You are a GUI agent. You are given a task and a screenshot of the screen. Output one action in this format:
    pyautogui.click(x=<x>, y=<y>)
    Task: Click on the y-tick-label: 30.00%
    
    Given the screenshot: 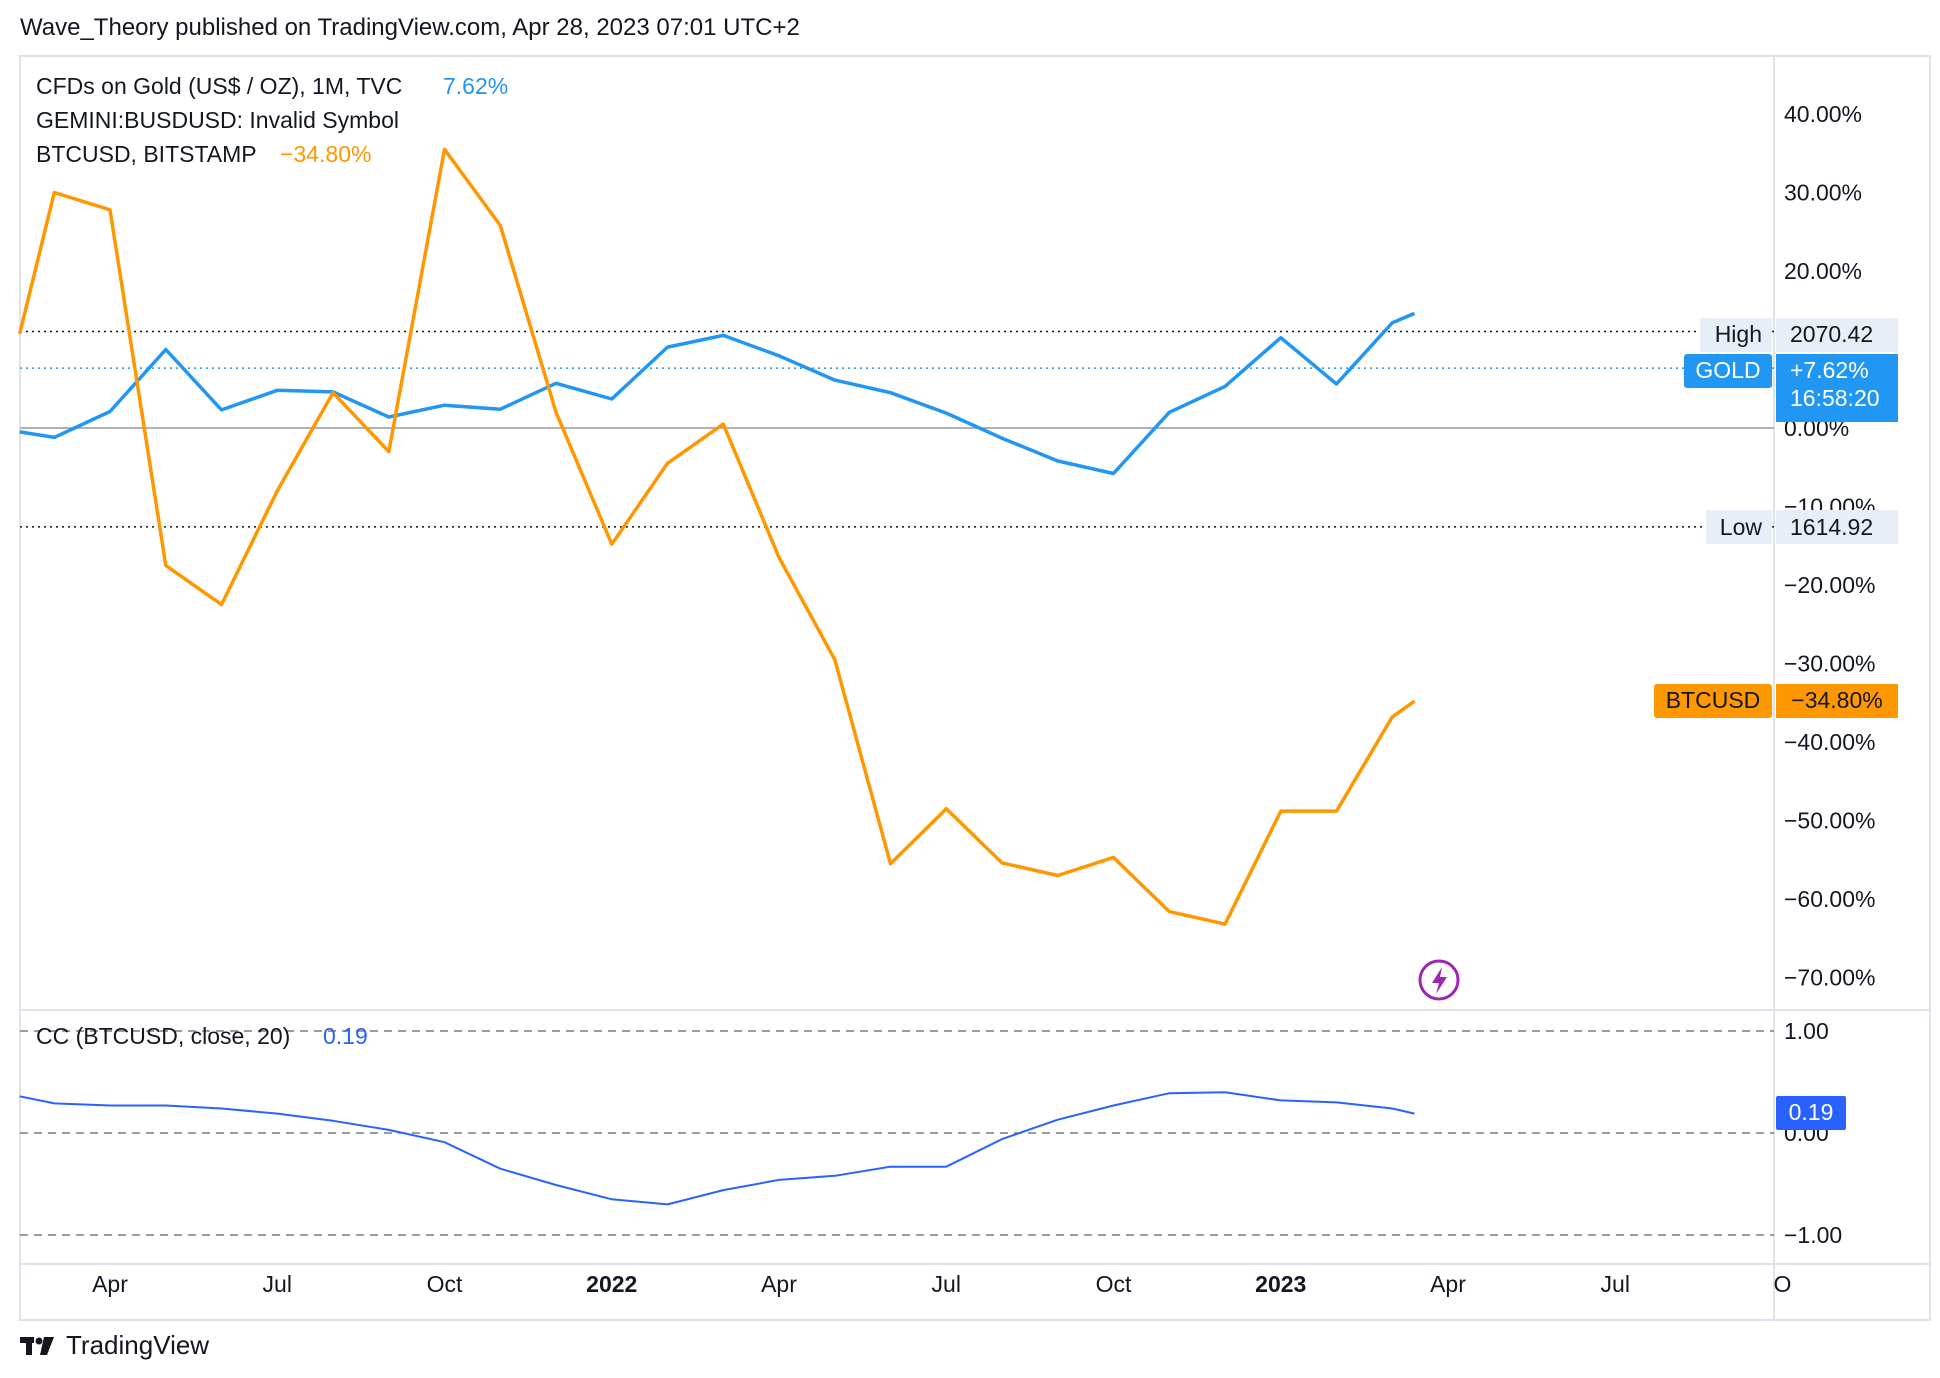 What is the action you would take?
    pyautogui.click(x=1823, y=193)
    